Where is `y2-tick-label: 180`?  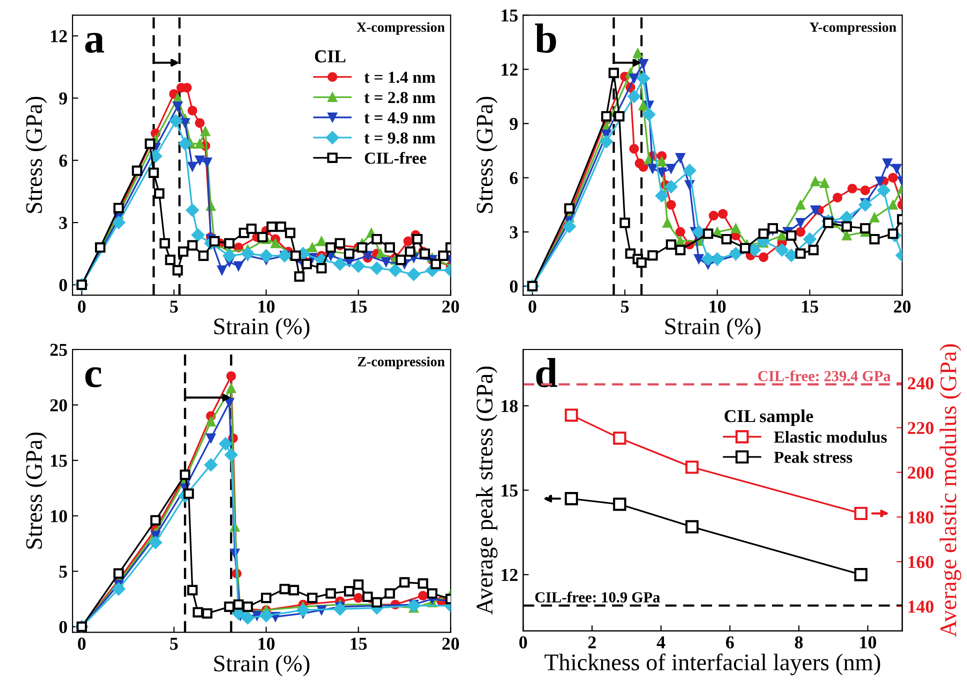
y2-tick-label: 180 is located at coordinates (921, 517).